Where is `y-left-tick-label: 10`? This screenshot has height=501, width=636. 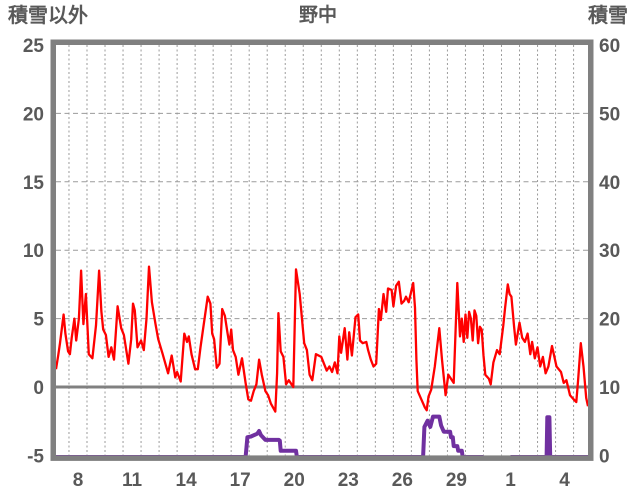
y-left-tick-label: 10 is located at coordinates (33, 251).